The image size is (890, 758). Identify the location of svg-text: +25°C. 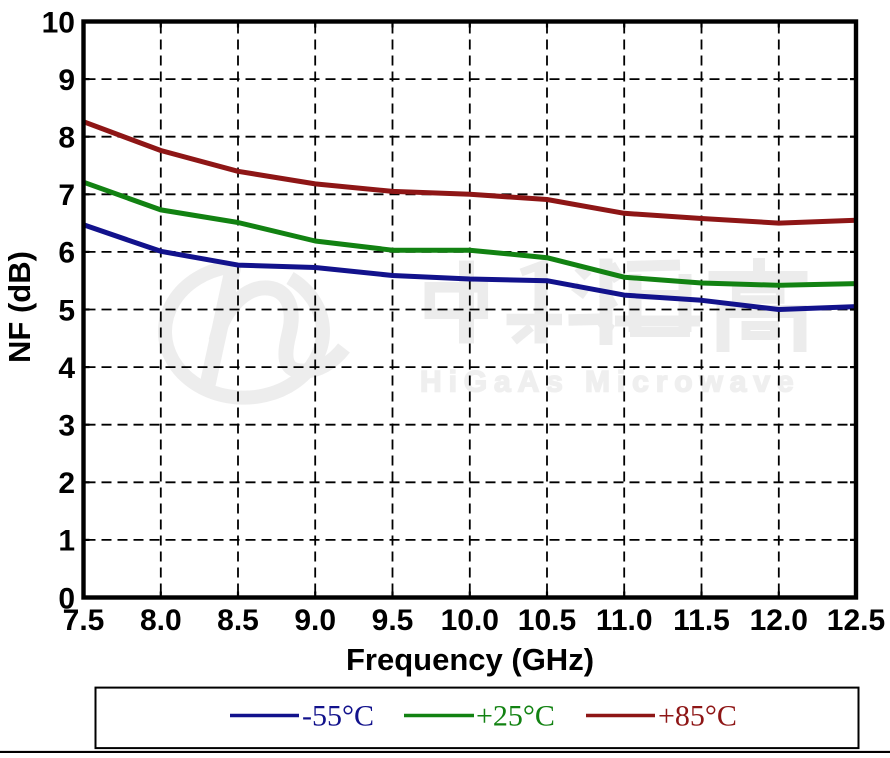
(515, 716).